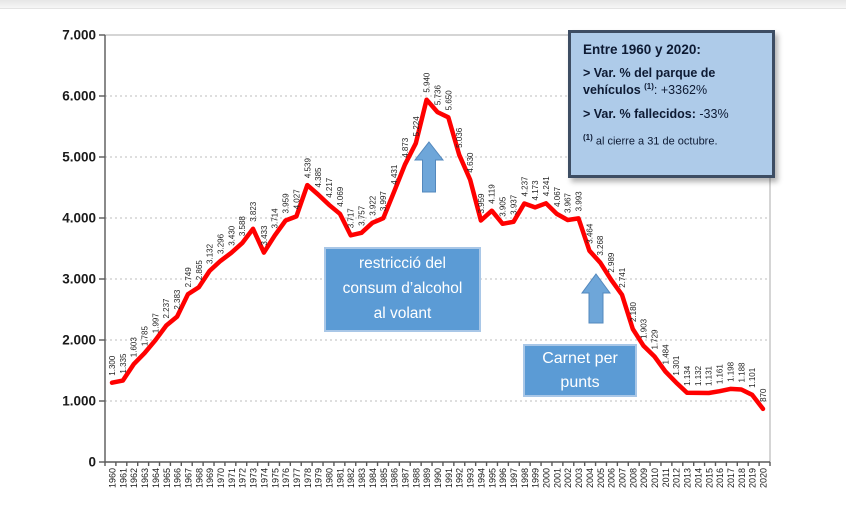 The height and width of the screenshot is (525, 846). I want to click on svg-text: 2004, so click(590, 478).